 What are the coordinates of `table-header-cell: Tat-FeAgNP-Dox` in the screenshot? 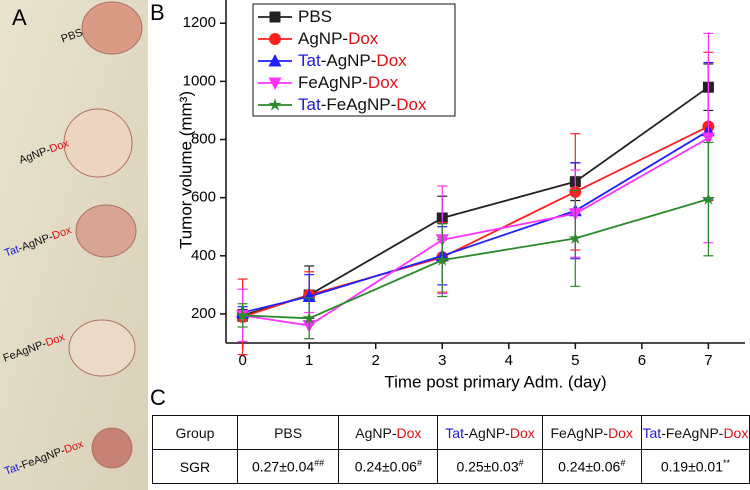 It's located at (695, 432).